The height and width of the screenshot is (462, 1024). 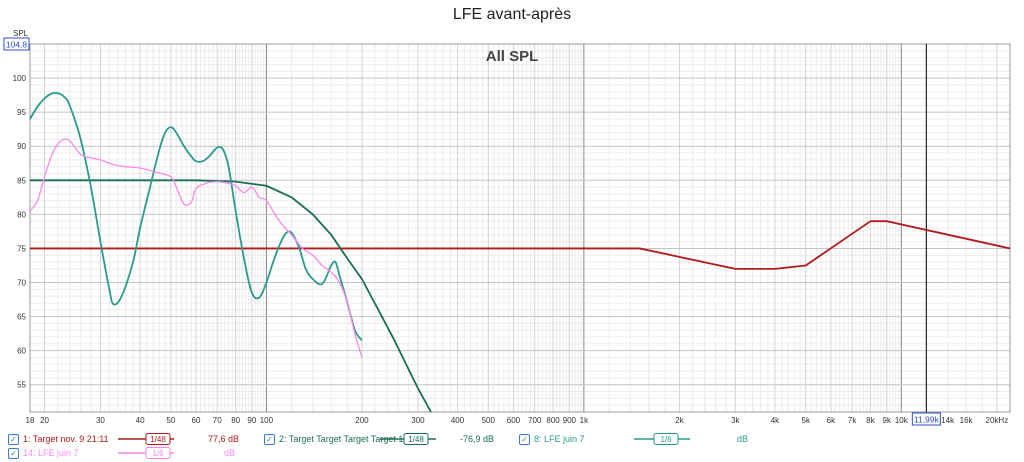 I want to click on x-tick-label: 100, so click(x=267, y=420).